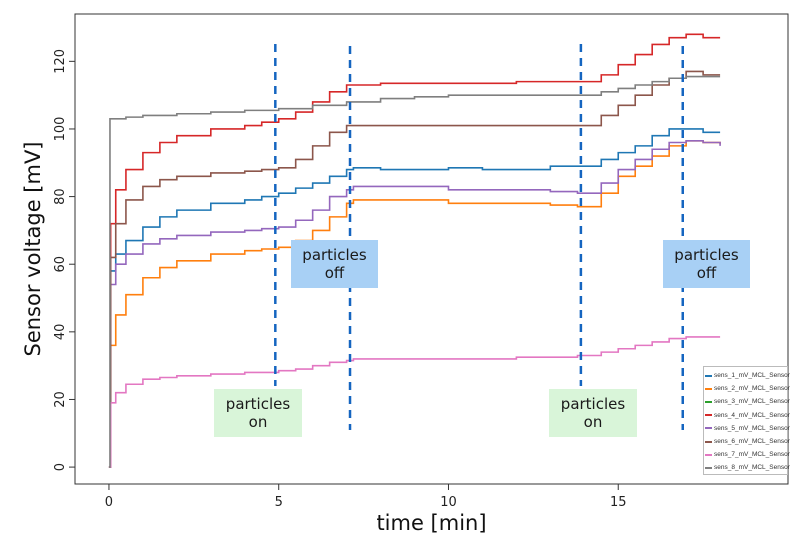 The height and width of the screenshot is (556, 800). Describe the element at coordinates (618, 502) in the screenshot. I see `x-tick-label-3: 15` at that location.